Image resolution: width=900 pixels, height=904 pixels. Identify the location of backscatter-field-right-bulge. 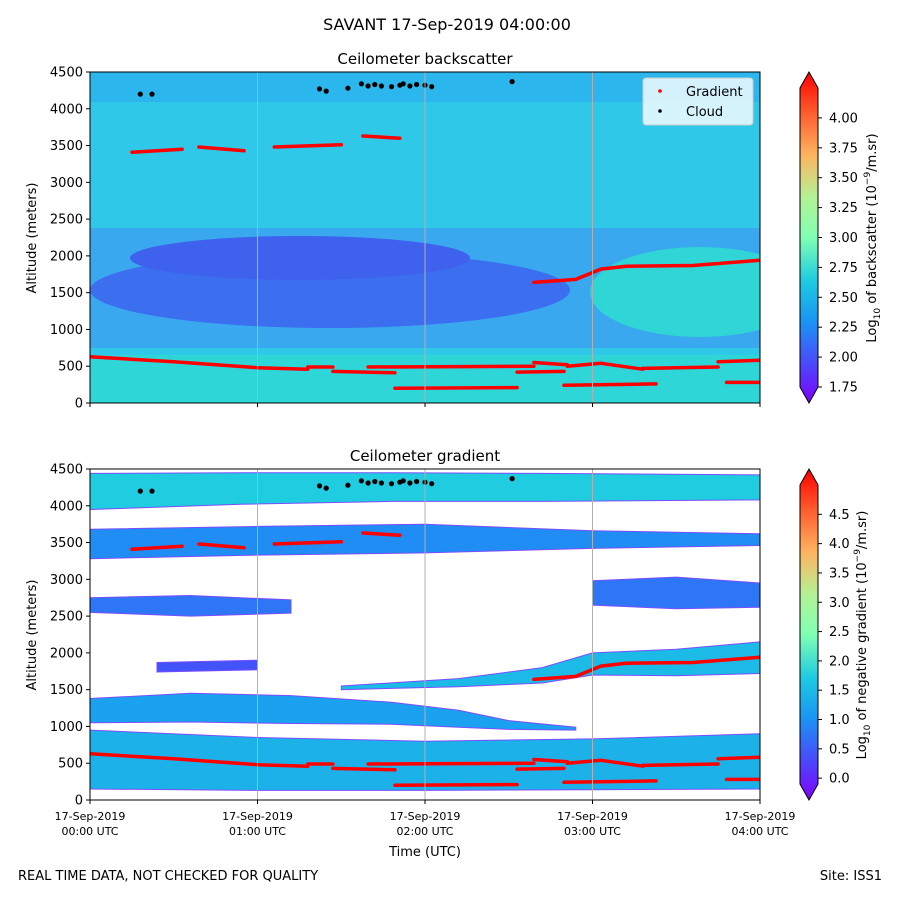
(675, 292).